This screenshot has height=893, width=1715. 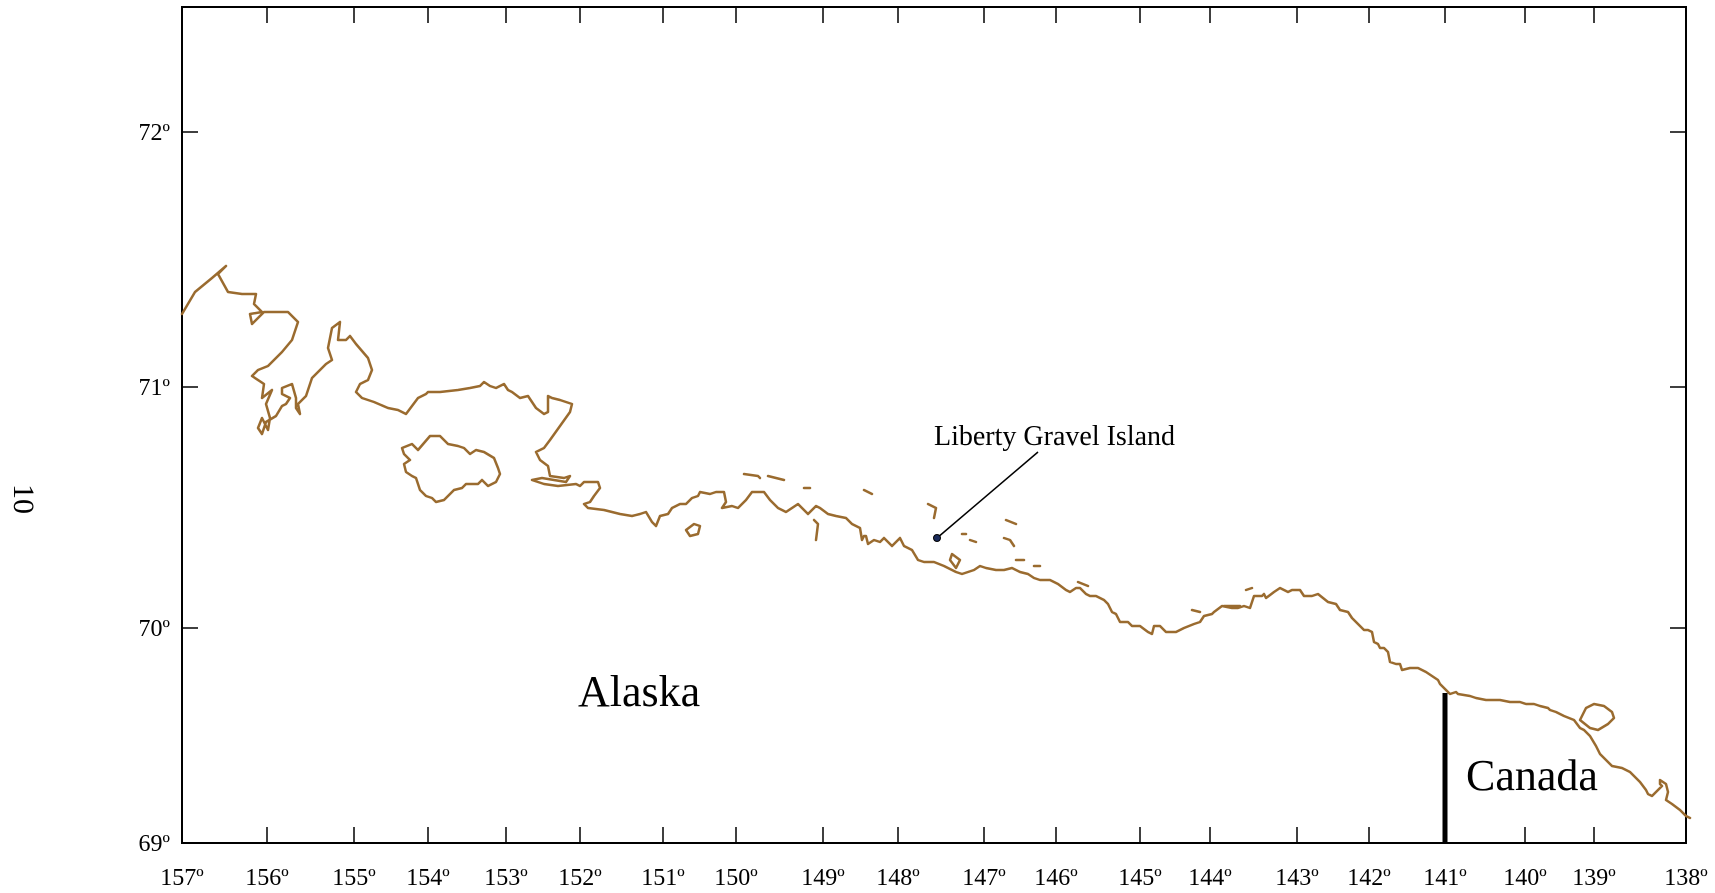 What do you see at coordinates (1686, 878) in the screenshot?
I see `x-tick-label: 138º` at bounding box center [1686, 878].